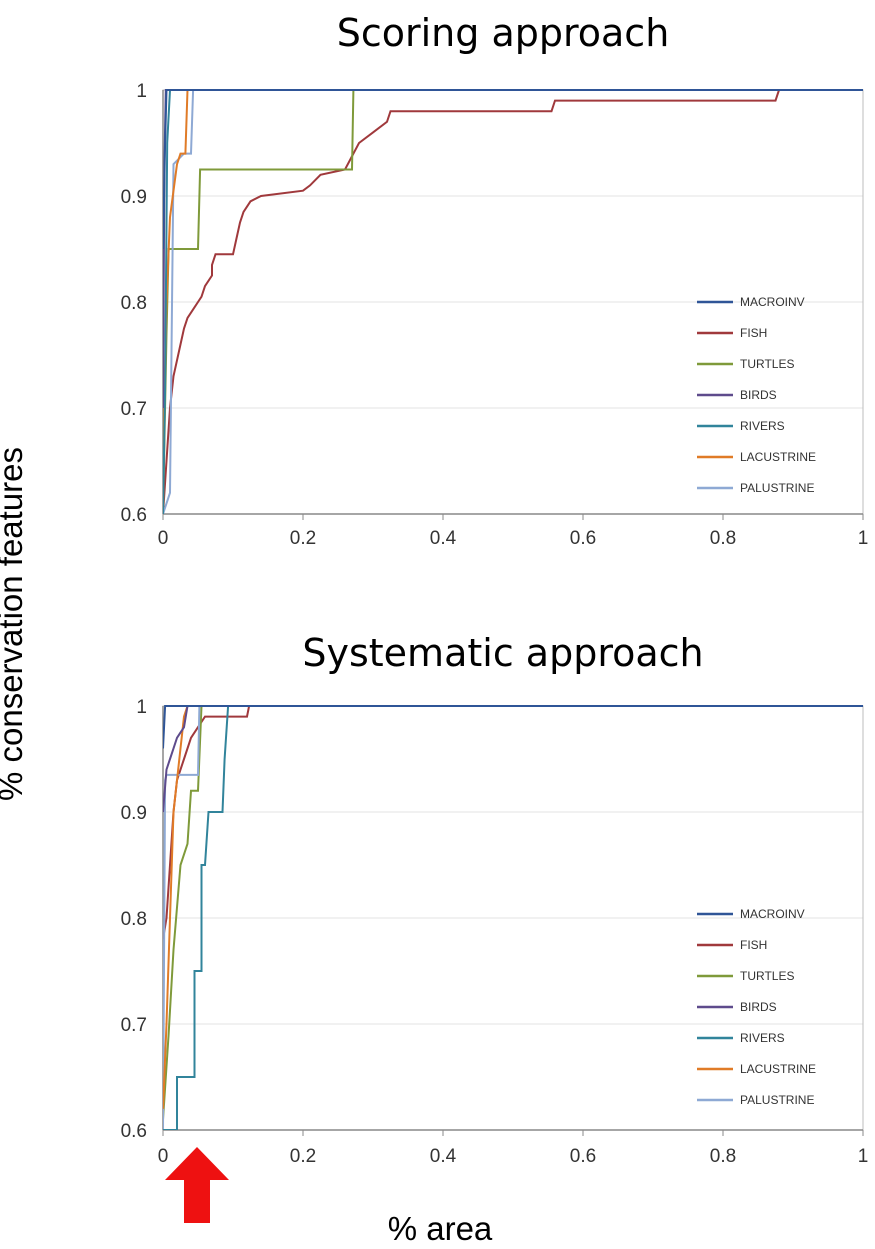 The image size is (875, 1249). What do you see at coordinates (197, 1185) in the screenshot?
I see `red-arrow-indicator` at bounding box center [197, 1185].